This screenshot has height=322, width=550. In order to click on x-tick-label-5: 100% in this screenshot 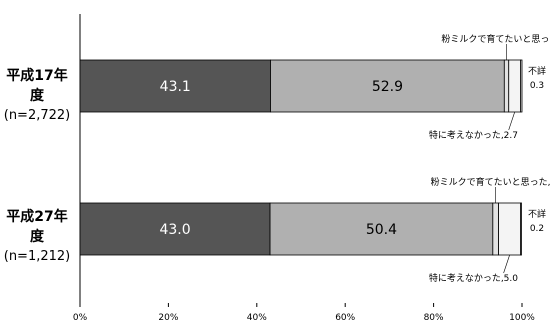, I will do `click(522, 317)`.